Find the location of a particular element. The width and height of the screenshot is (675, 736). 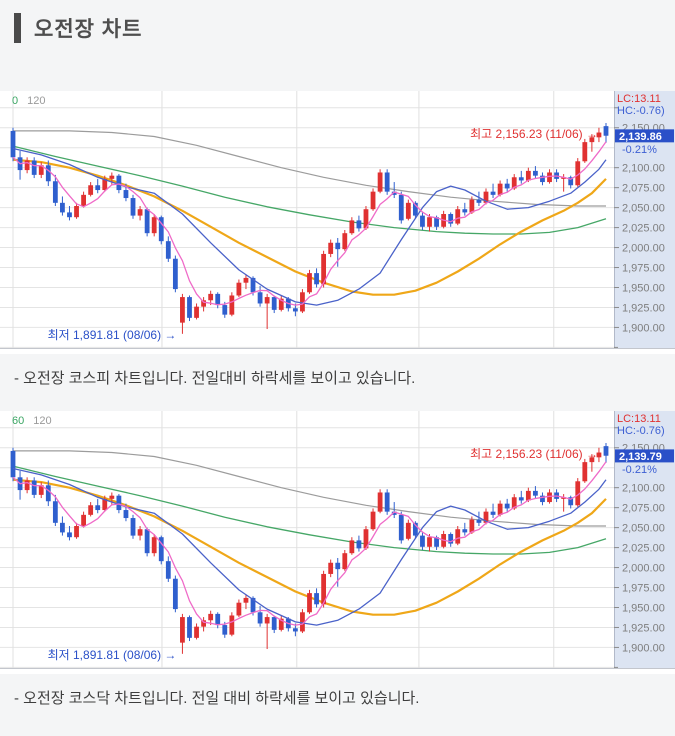

axis-tick-label: 1,950.00 is located at coordinates (643, 288).